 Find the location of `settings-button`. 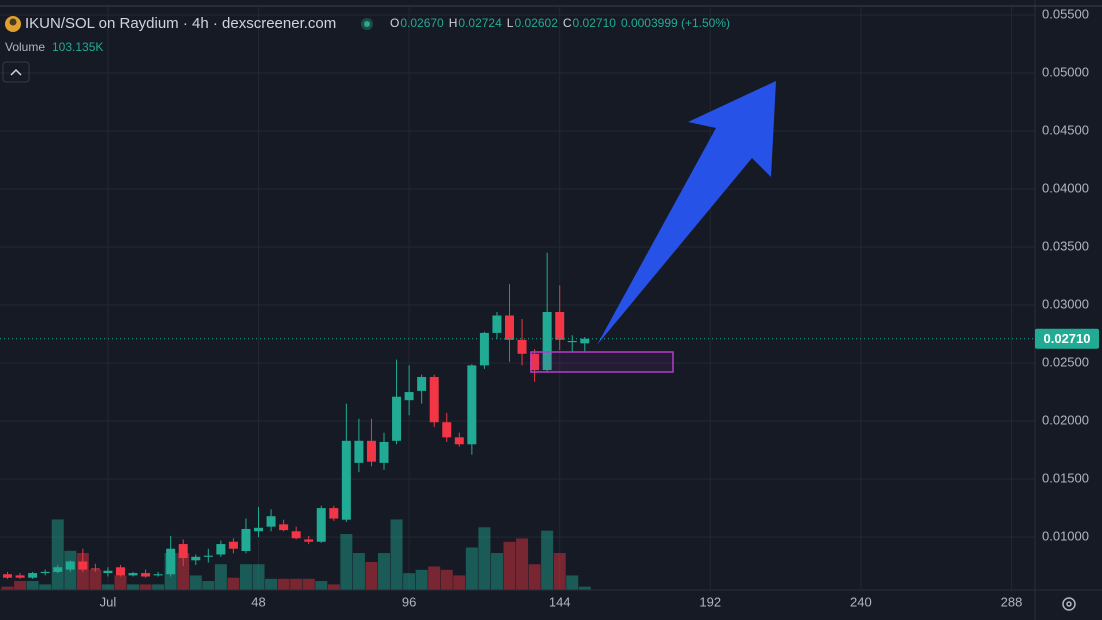

settings-button is located at coordinates (1069, 604).